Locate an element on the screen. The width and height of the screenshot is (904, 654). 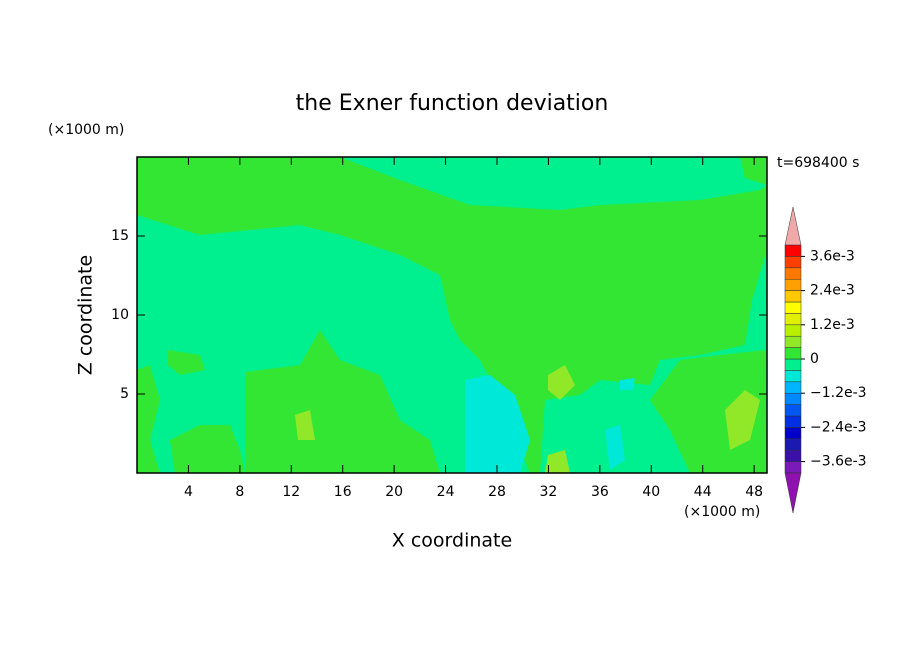
colorbar-tick-label: 0 is located at coordinates (814, 359).